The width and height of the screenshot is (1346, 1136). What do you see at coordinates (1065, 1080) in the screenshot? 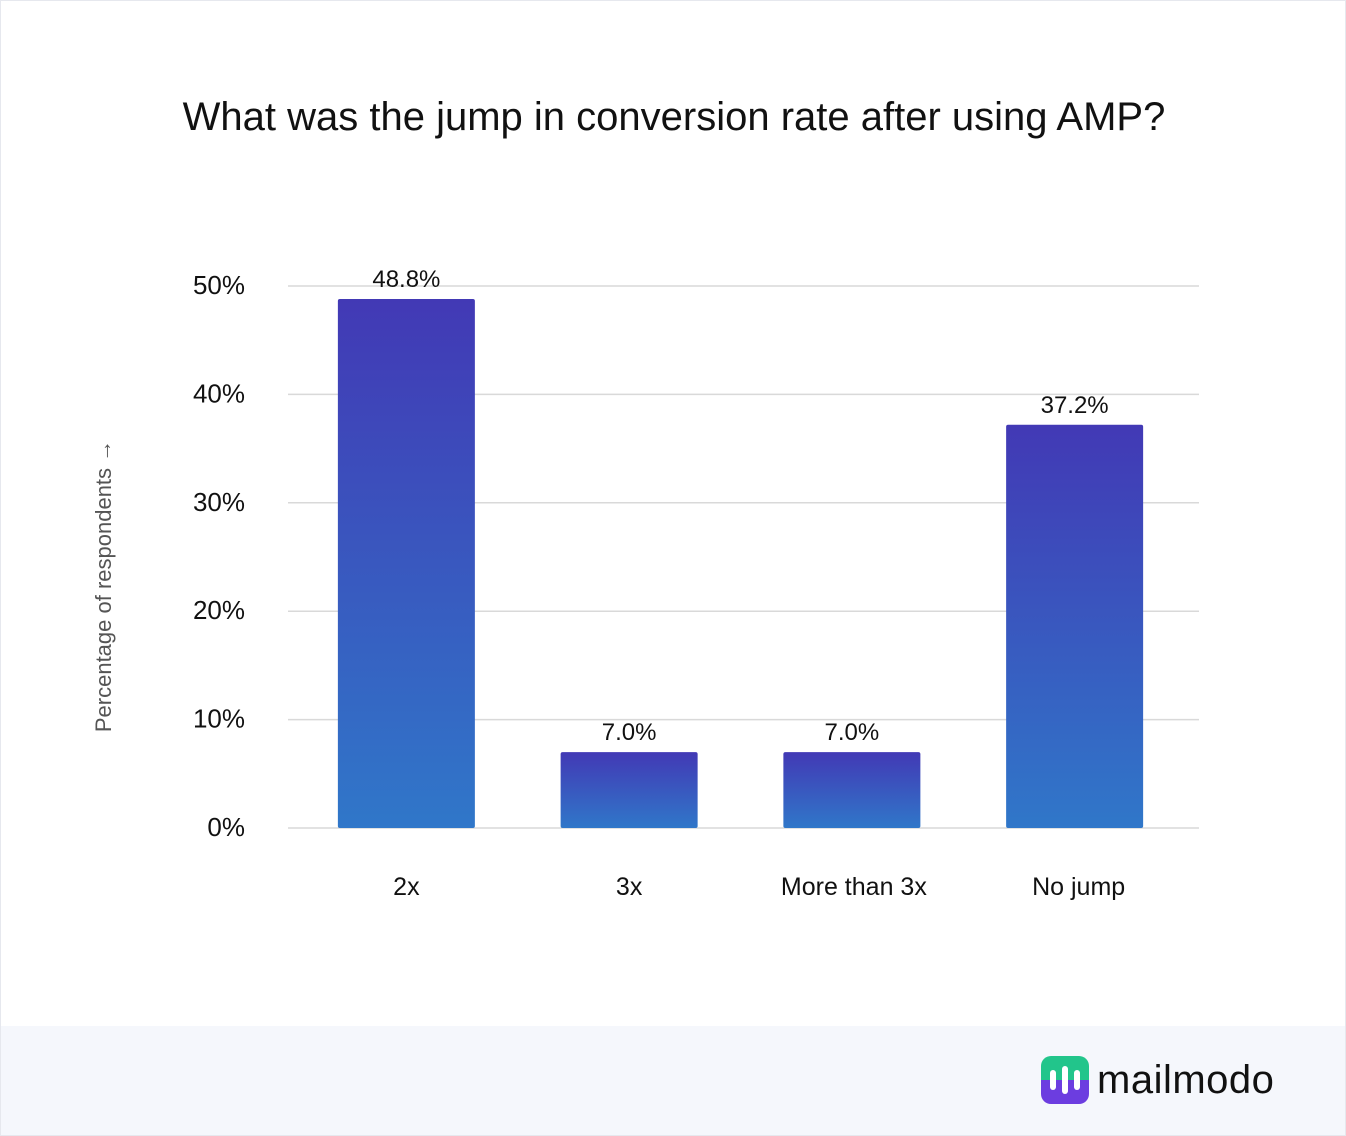
I see `mailmodo-logo-icon` at bounding box center [1065, 1080].